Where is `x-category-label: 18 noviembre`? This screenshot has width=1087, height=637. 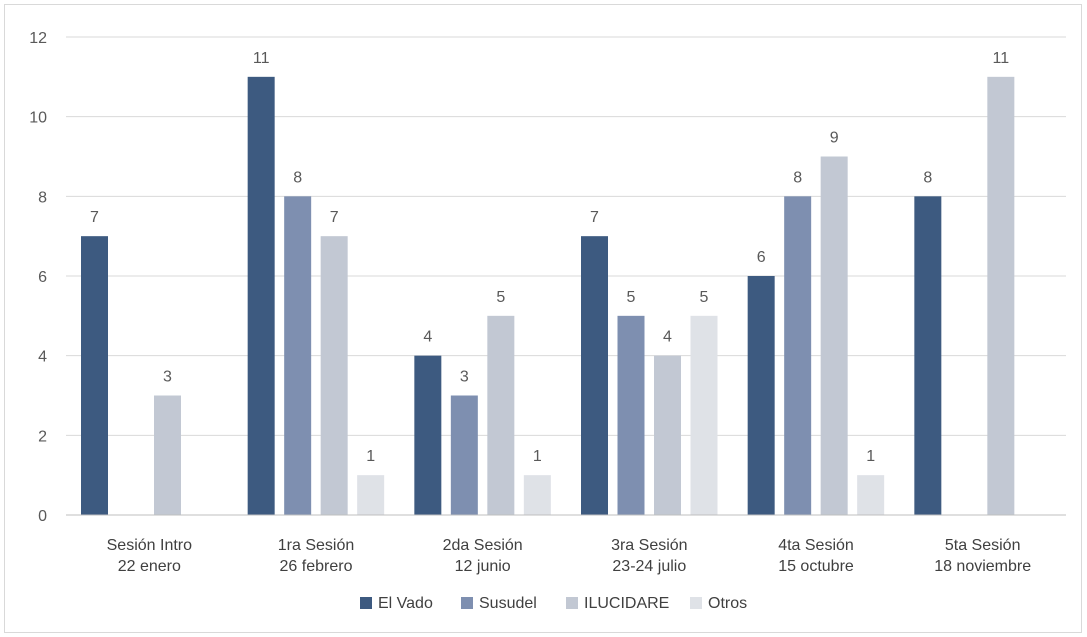 x-category-label: 18 noviembre is located at coordinates (982, 566).